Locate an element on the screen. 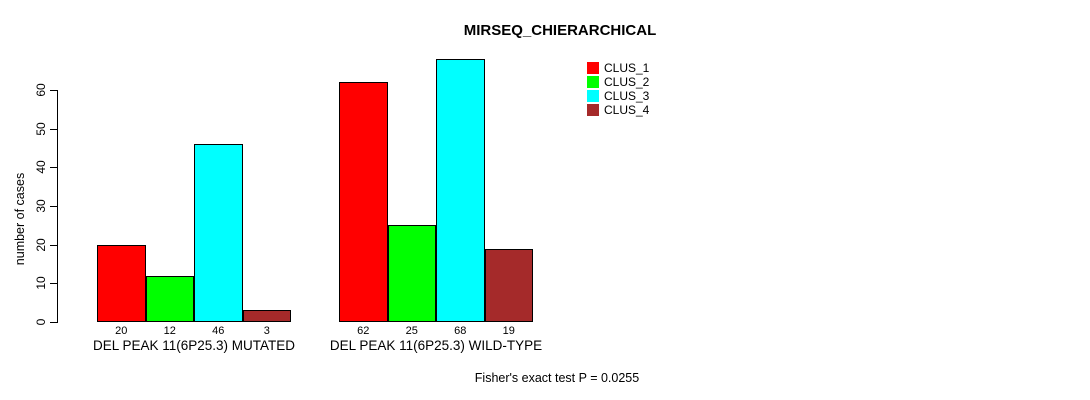 The height and width of the screenshot is (400, 1090). legend-label: CLUS_2 is located at coordinates (627, 82).